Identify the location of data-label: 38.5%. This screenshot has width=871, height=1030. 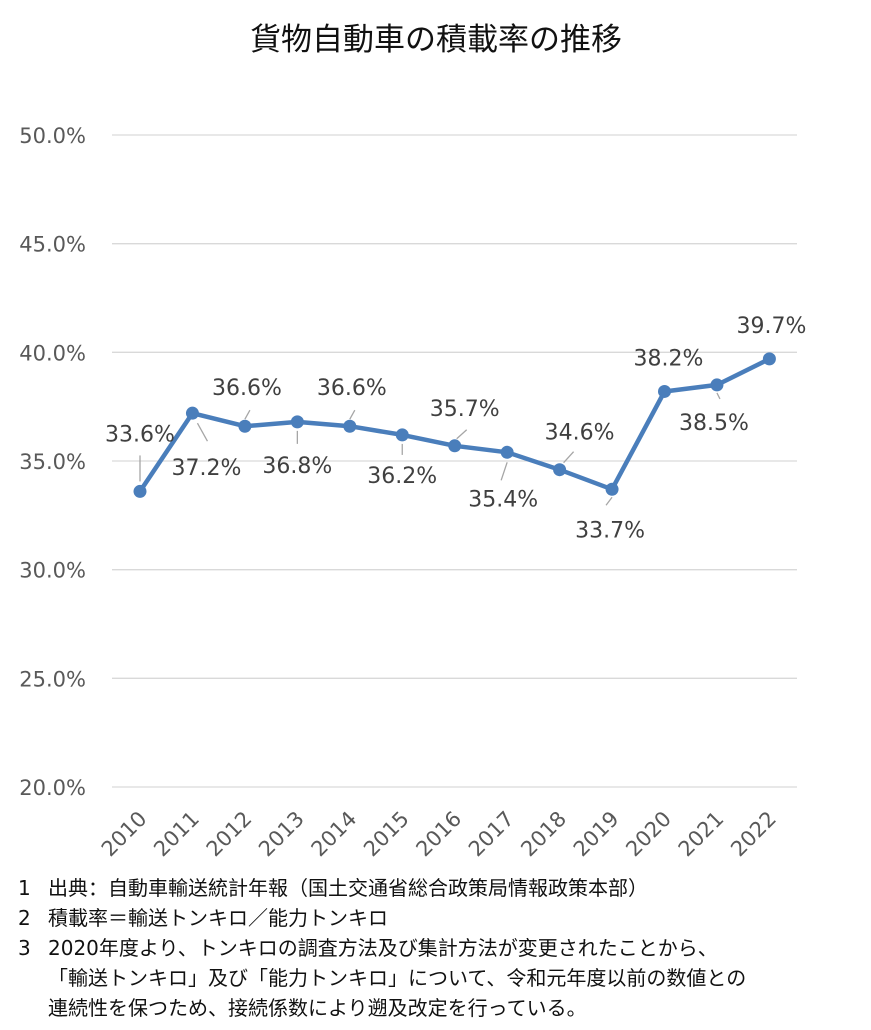
(714, 423).